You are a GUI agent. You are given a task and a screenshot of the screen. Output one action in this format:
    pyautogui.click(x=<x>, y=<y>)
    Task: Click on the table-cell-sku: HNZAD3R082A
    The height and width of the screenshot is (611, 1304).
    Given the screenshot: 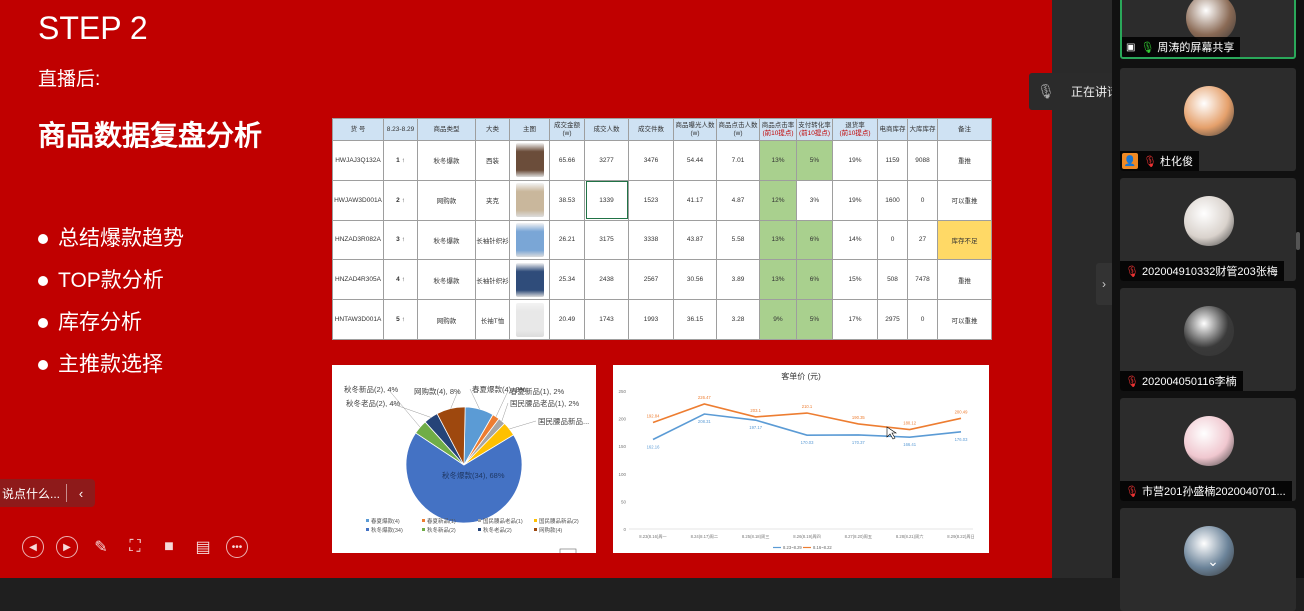 What is the action you would take?
    pyautogui.click(x=358, y=240)
    